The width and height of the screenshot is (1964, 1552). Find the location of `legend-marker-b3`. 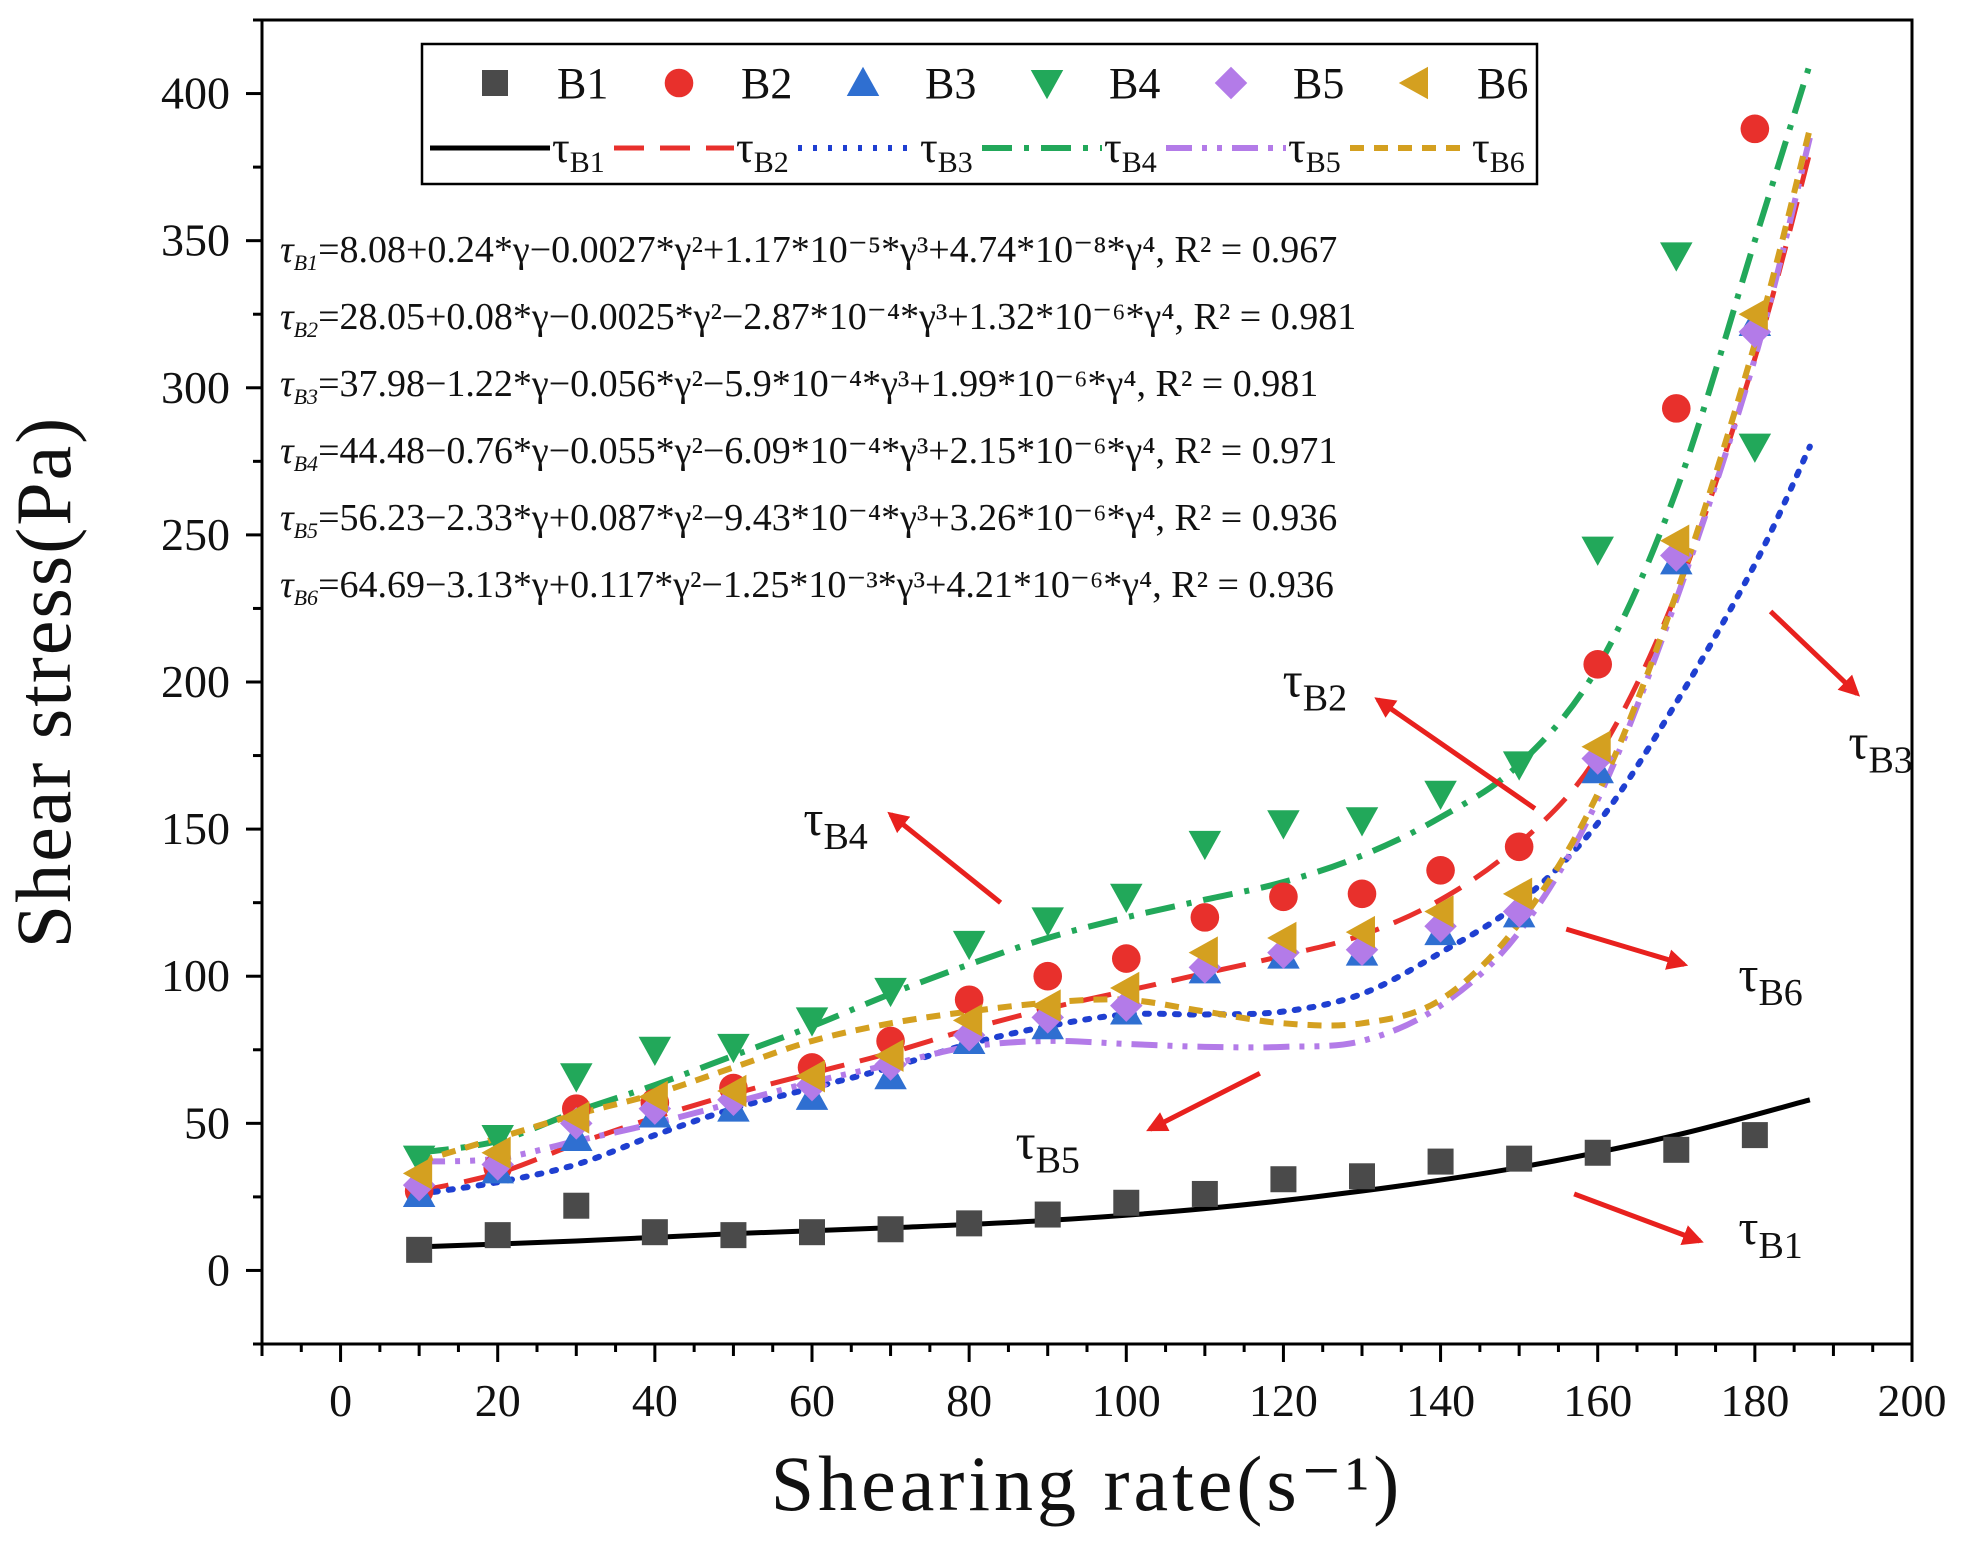

legend-marker-b3 is located at coordinates (863, 81).